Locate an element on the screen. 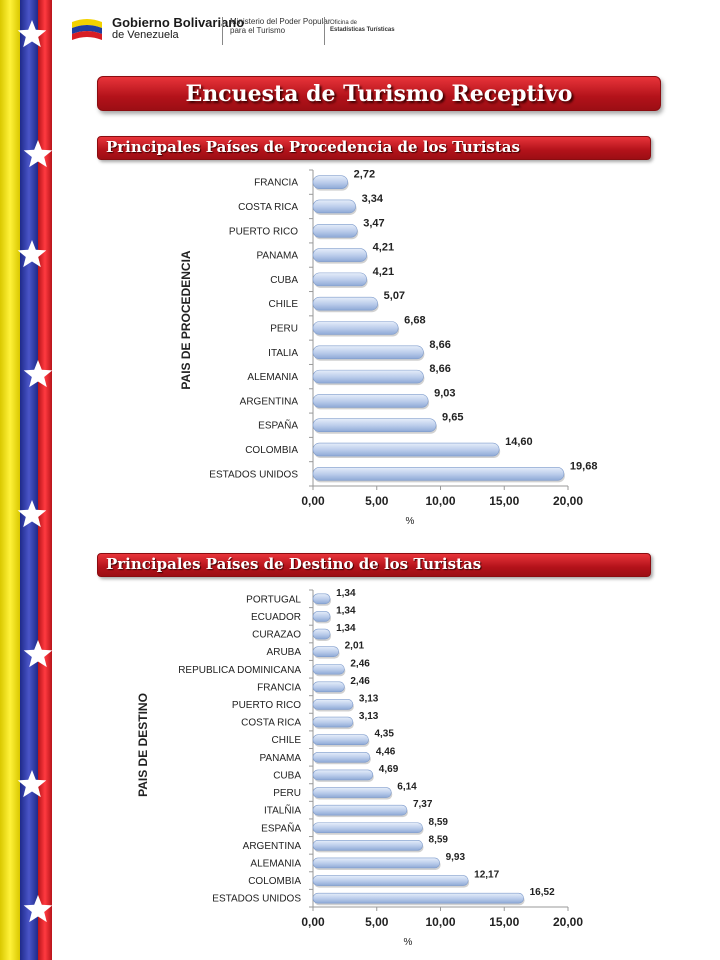 This screenshot has height=960, width=720. category-label: PUERTO RICO is located at coordinates (266, 705).